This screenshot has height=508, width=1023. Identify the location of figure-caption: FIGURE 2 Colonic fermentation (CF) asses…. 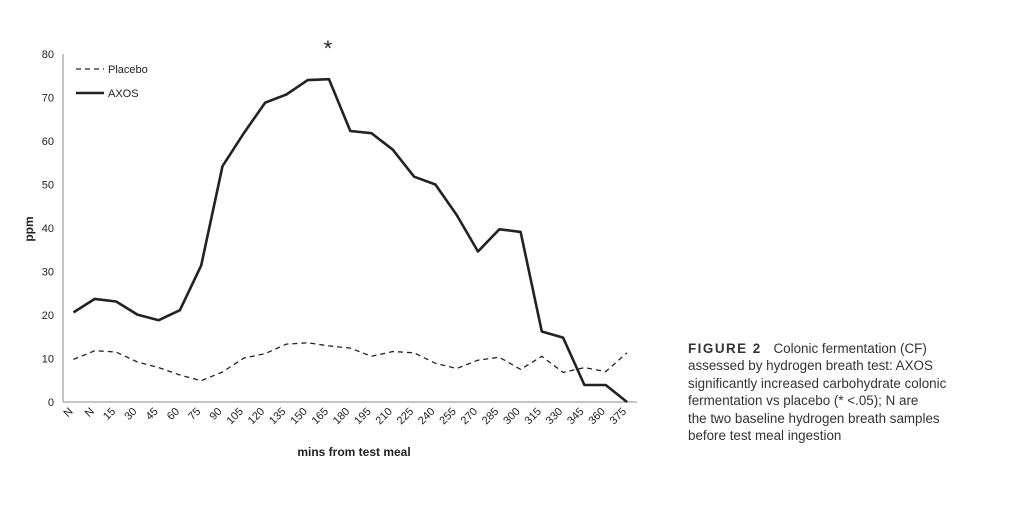
(838, 392).